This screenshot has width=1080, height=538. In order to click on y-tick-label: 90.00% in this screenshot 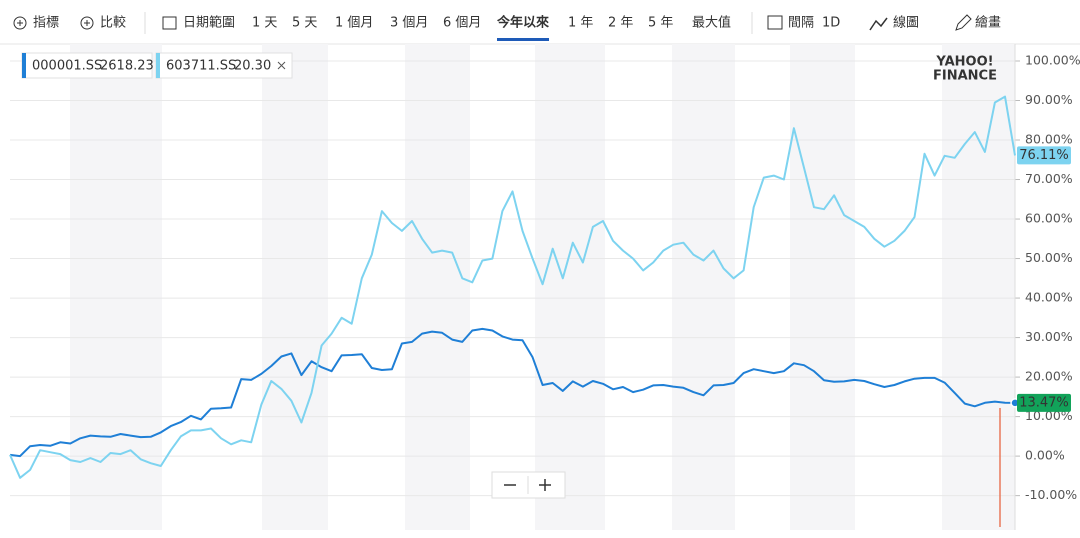, I will do `click(1049, 99)`.